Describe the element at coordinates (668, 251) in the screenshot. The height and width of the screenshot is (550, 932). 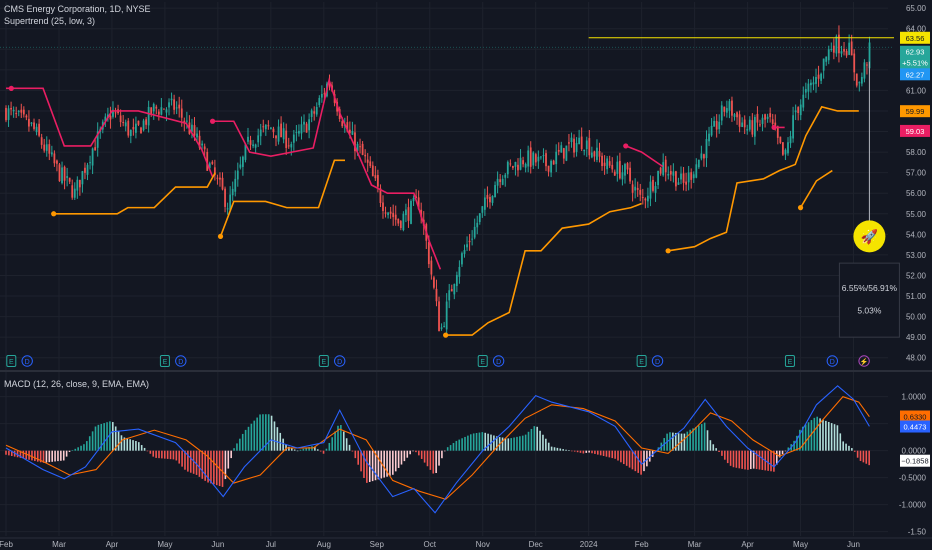
I see `supertrend-reversal-marker` at that location.